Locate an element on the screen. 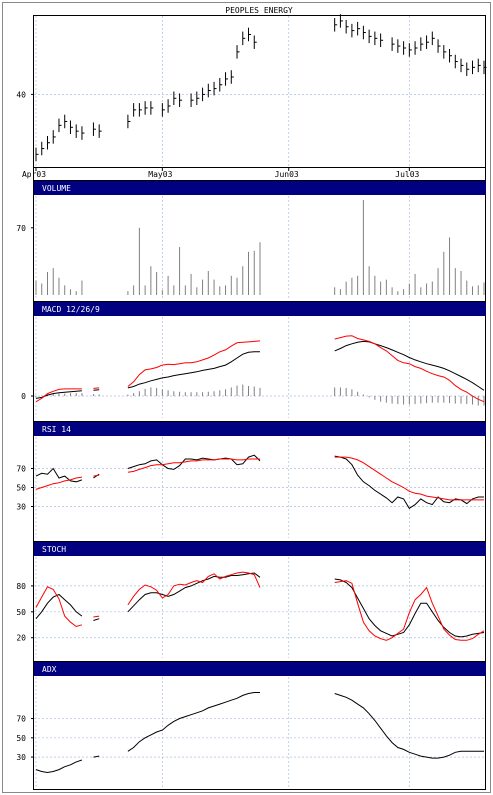  macd-main-line is located at coordinates (260, 369).